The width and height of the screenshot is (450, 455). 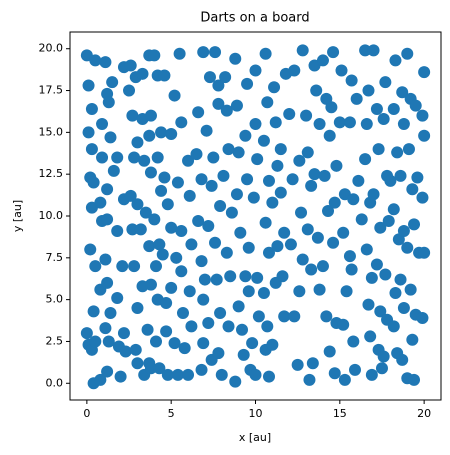 I want to click on x-axis-label: x [au], so click(x=255, y=437).